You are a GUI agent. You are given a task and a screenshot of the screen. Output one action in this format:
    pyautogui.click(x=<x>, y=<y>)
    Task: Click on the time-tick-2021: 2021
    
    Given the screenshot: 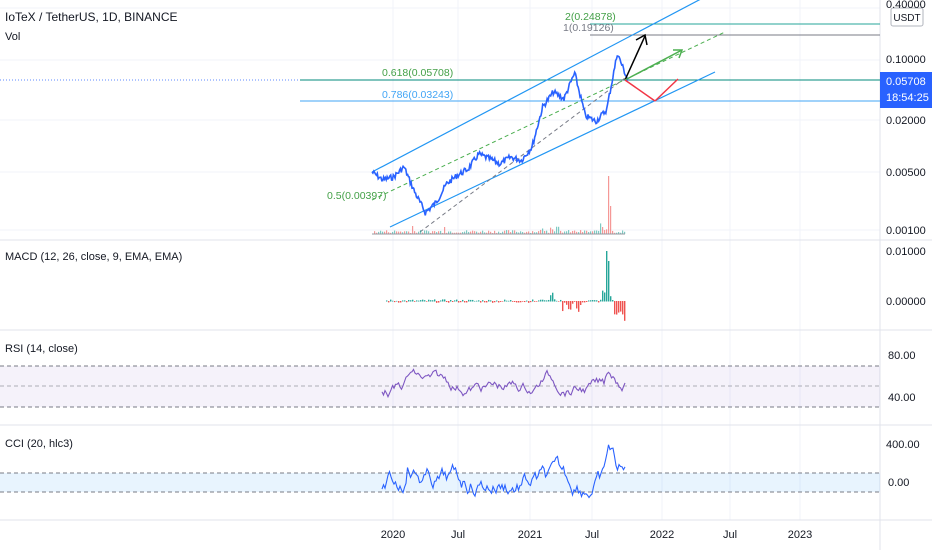 What is the action you would take?
    pyautogui.click(x=530, y=535)
    